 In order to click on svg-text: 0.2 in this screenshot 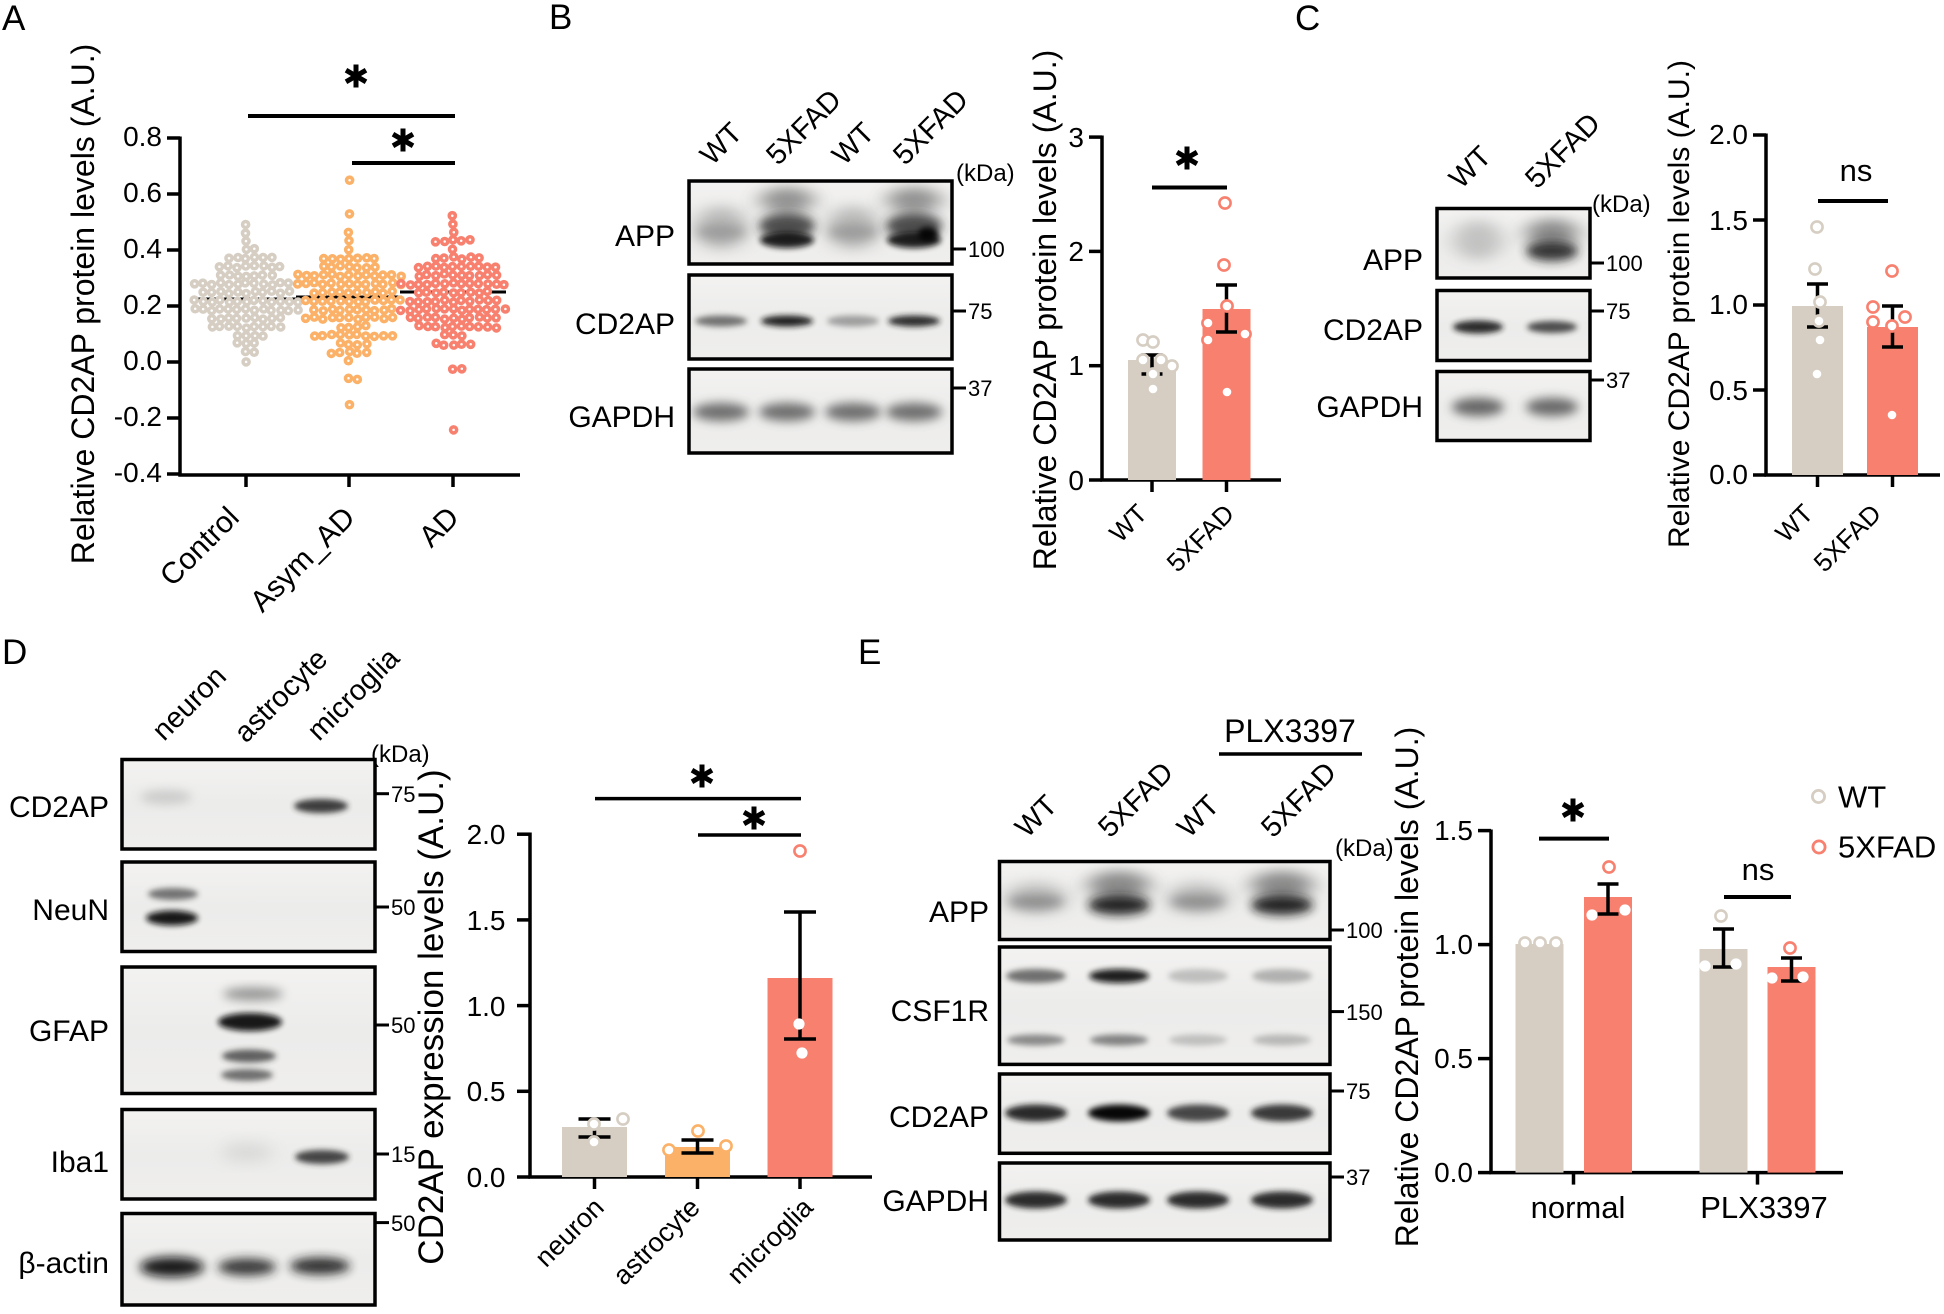, I will do `click(142, 304)`.